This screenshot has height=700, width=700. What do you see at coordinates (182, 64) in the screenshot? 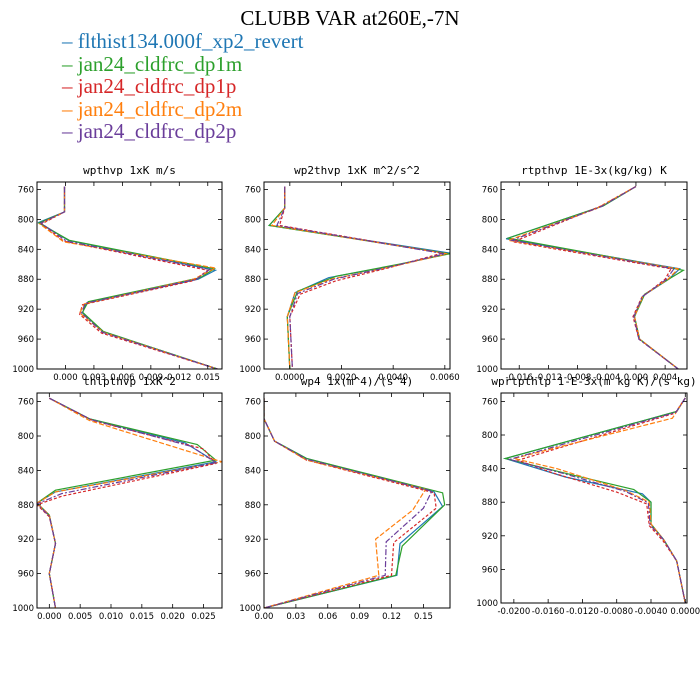
I see `legend-entry: – jan24_cldfrc_dp1m` at bounding box center [182, 64].